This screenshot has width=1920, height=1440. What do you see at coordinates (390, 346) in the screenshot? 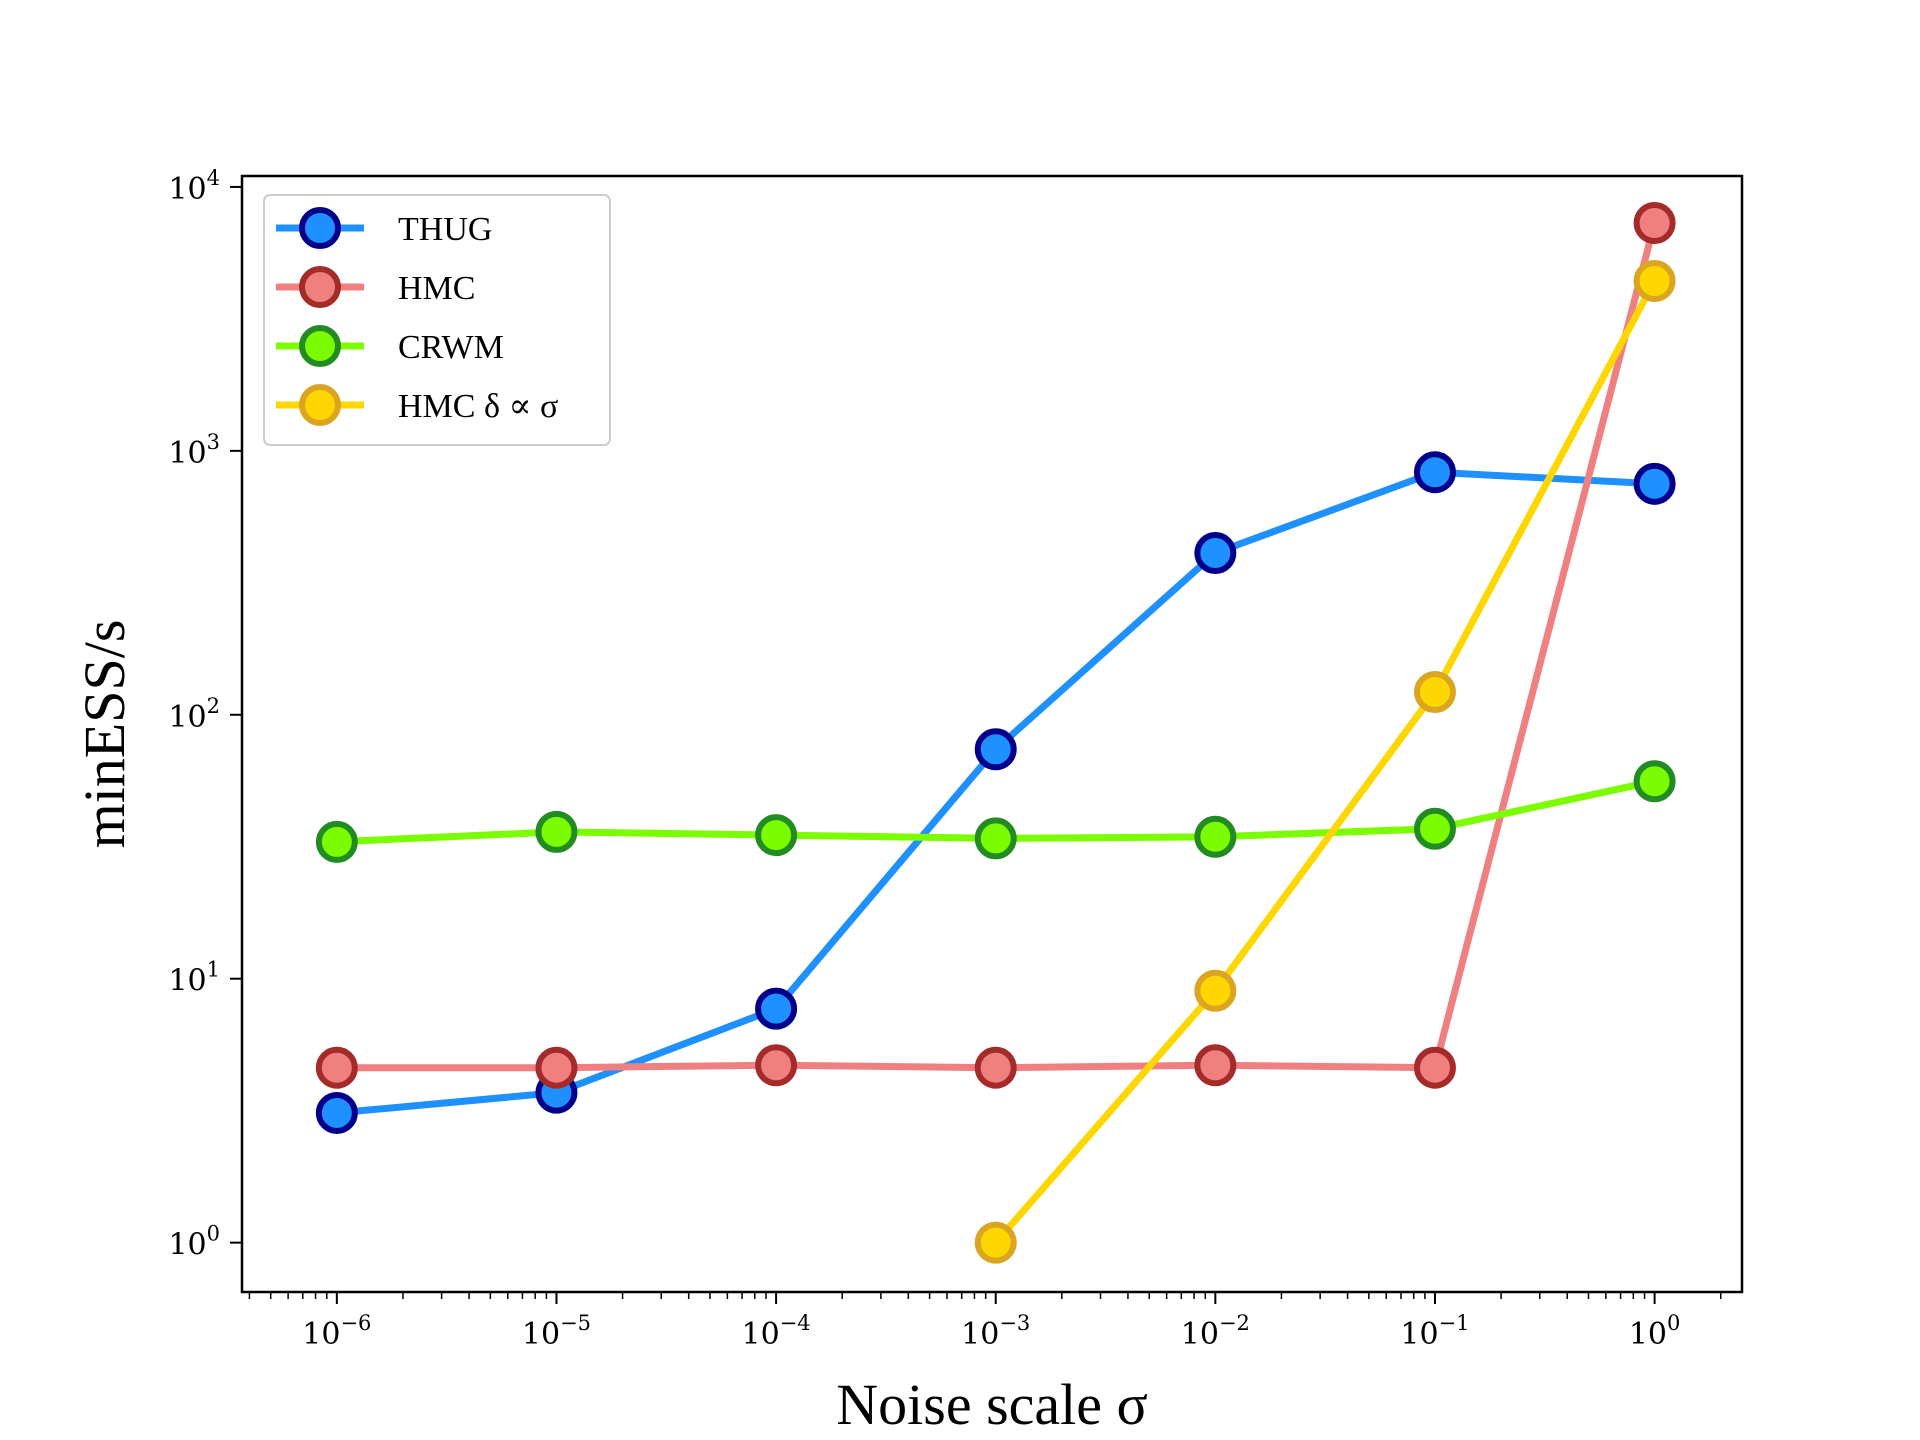
I see `legend-entry: CRWM` at bounding box center [390, 346].